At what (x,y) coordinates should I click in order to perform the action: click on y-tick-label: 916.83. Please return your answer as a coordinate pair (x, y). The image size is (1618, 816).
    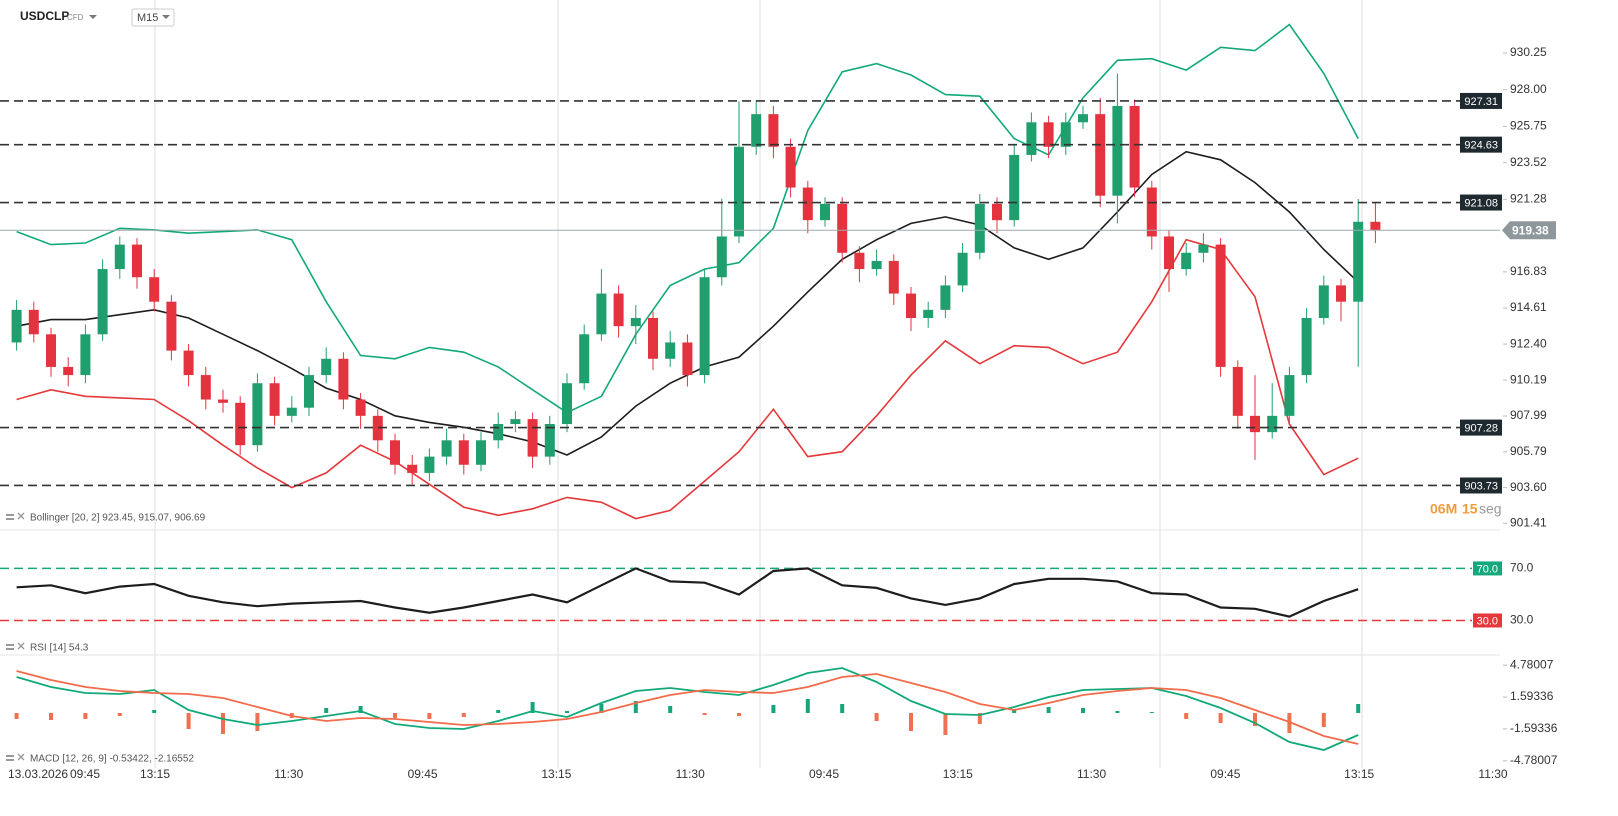
    Looking at the image, I should click on (1528, 271).